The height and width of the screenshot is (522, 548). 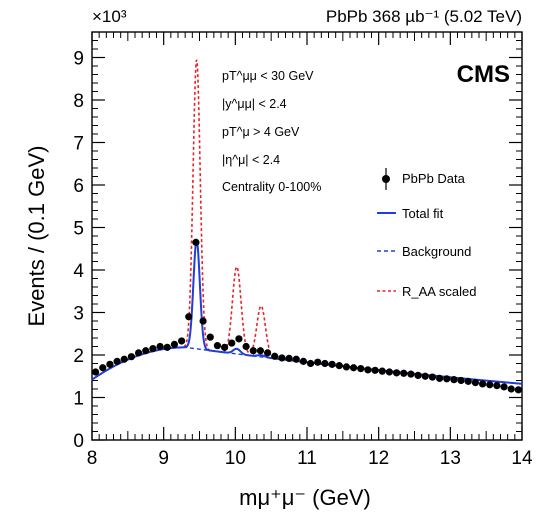 I want to click on legend-data-marker, so click(x=386, y=179).